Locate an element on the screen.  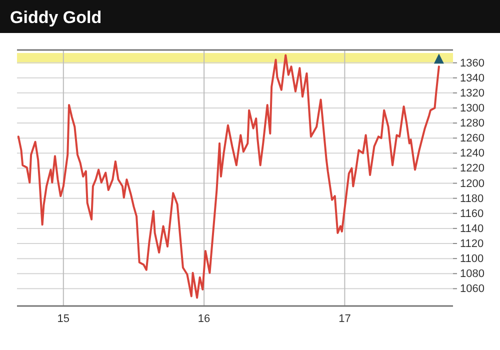
y-tick-label: 1160 is located at coordinates (472, 214).